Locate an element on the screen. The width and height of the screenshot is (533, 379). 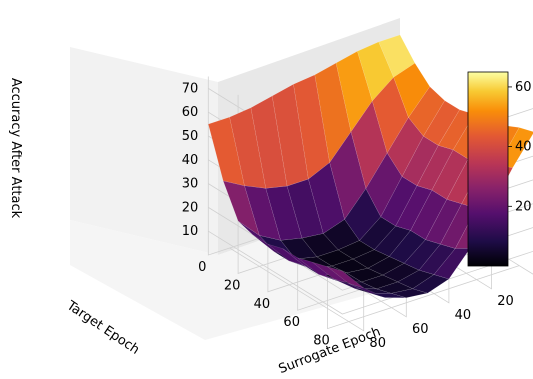
z-tick-label: 60 is located at coordinates (190, 112).